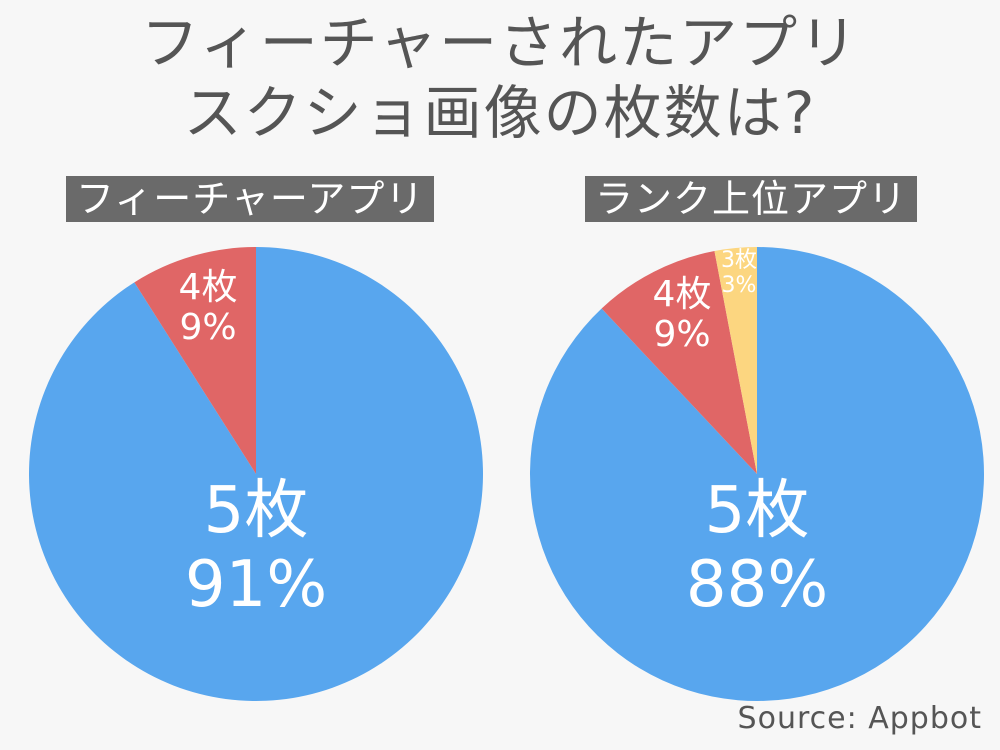 This screenshot has height=750, width=1000. I want to click on left-pie-title: フィーチャーアプリ, so click(250, 199).